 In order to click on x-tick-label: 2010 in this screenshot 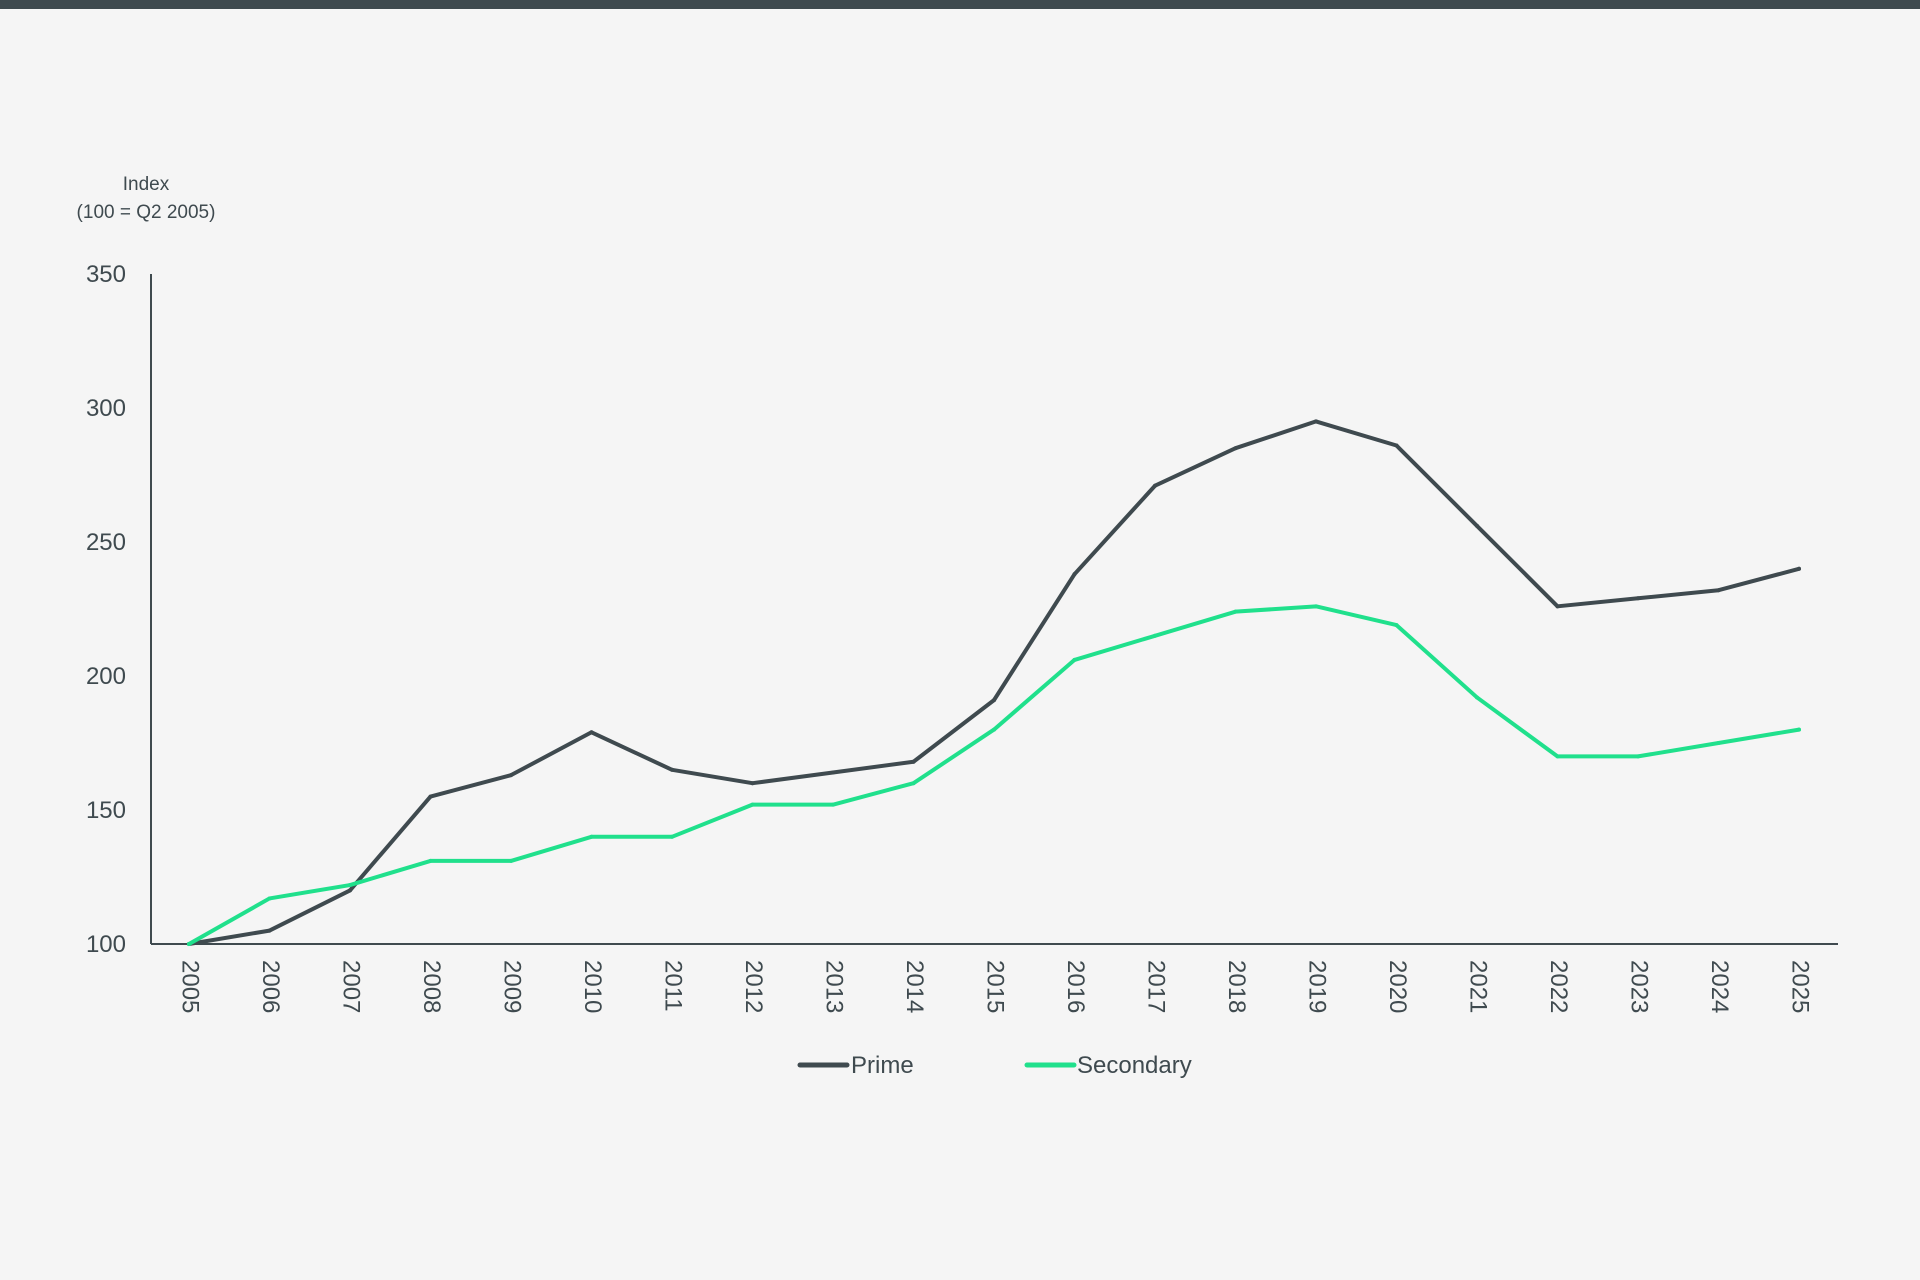, I will do `click(592, 986)`.